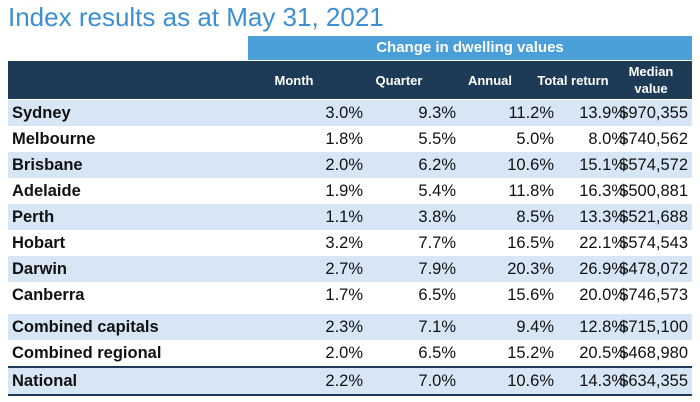  I want to click on cell-region-name: Combined regional, so click(87, 353).